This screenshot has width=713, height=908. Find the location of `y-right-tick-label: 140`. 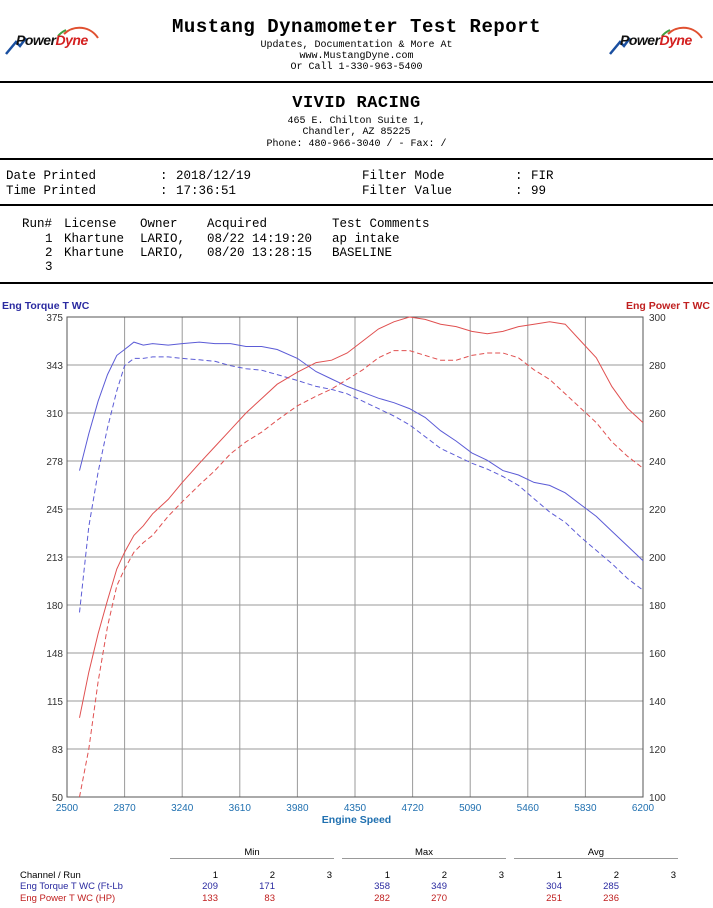

y-right-tick-label: 140 is located at coordinates (657, 702).